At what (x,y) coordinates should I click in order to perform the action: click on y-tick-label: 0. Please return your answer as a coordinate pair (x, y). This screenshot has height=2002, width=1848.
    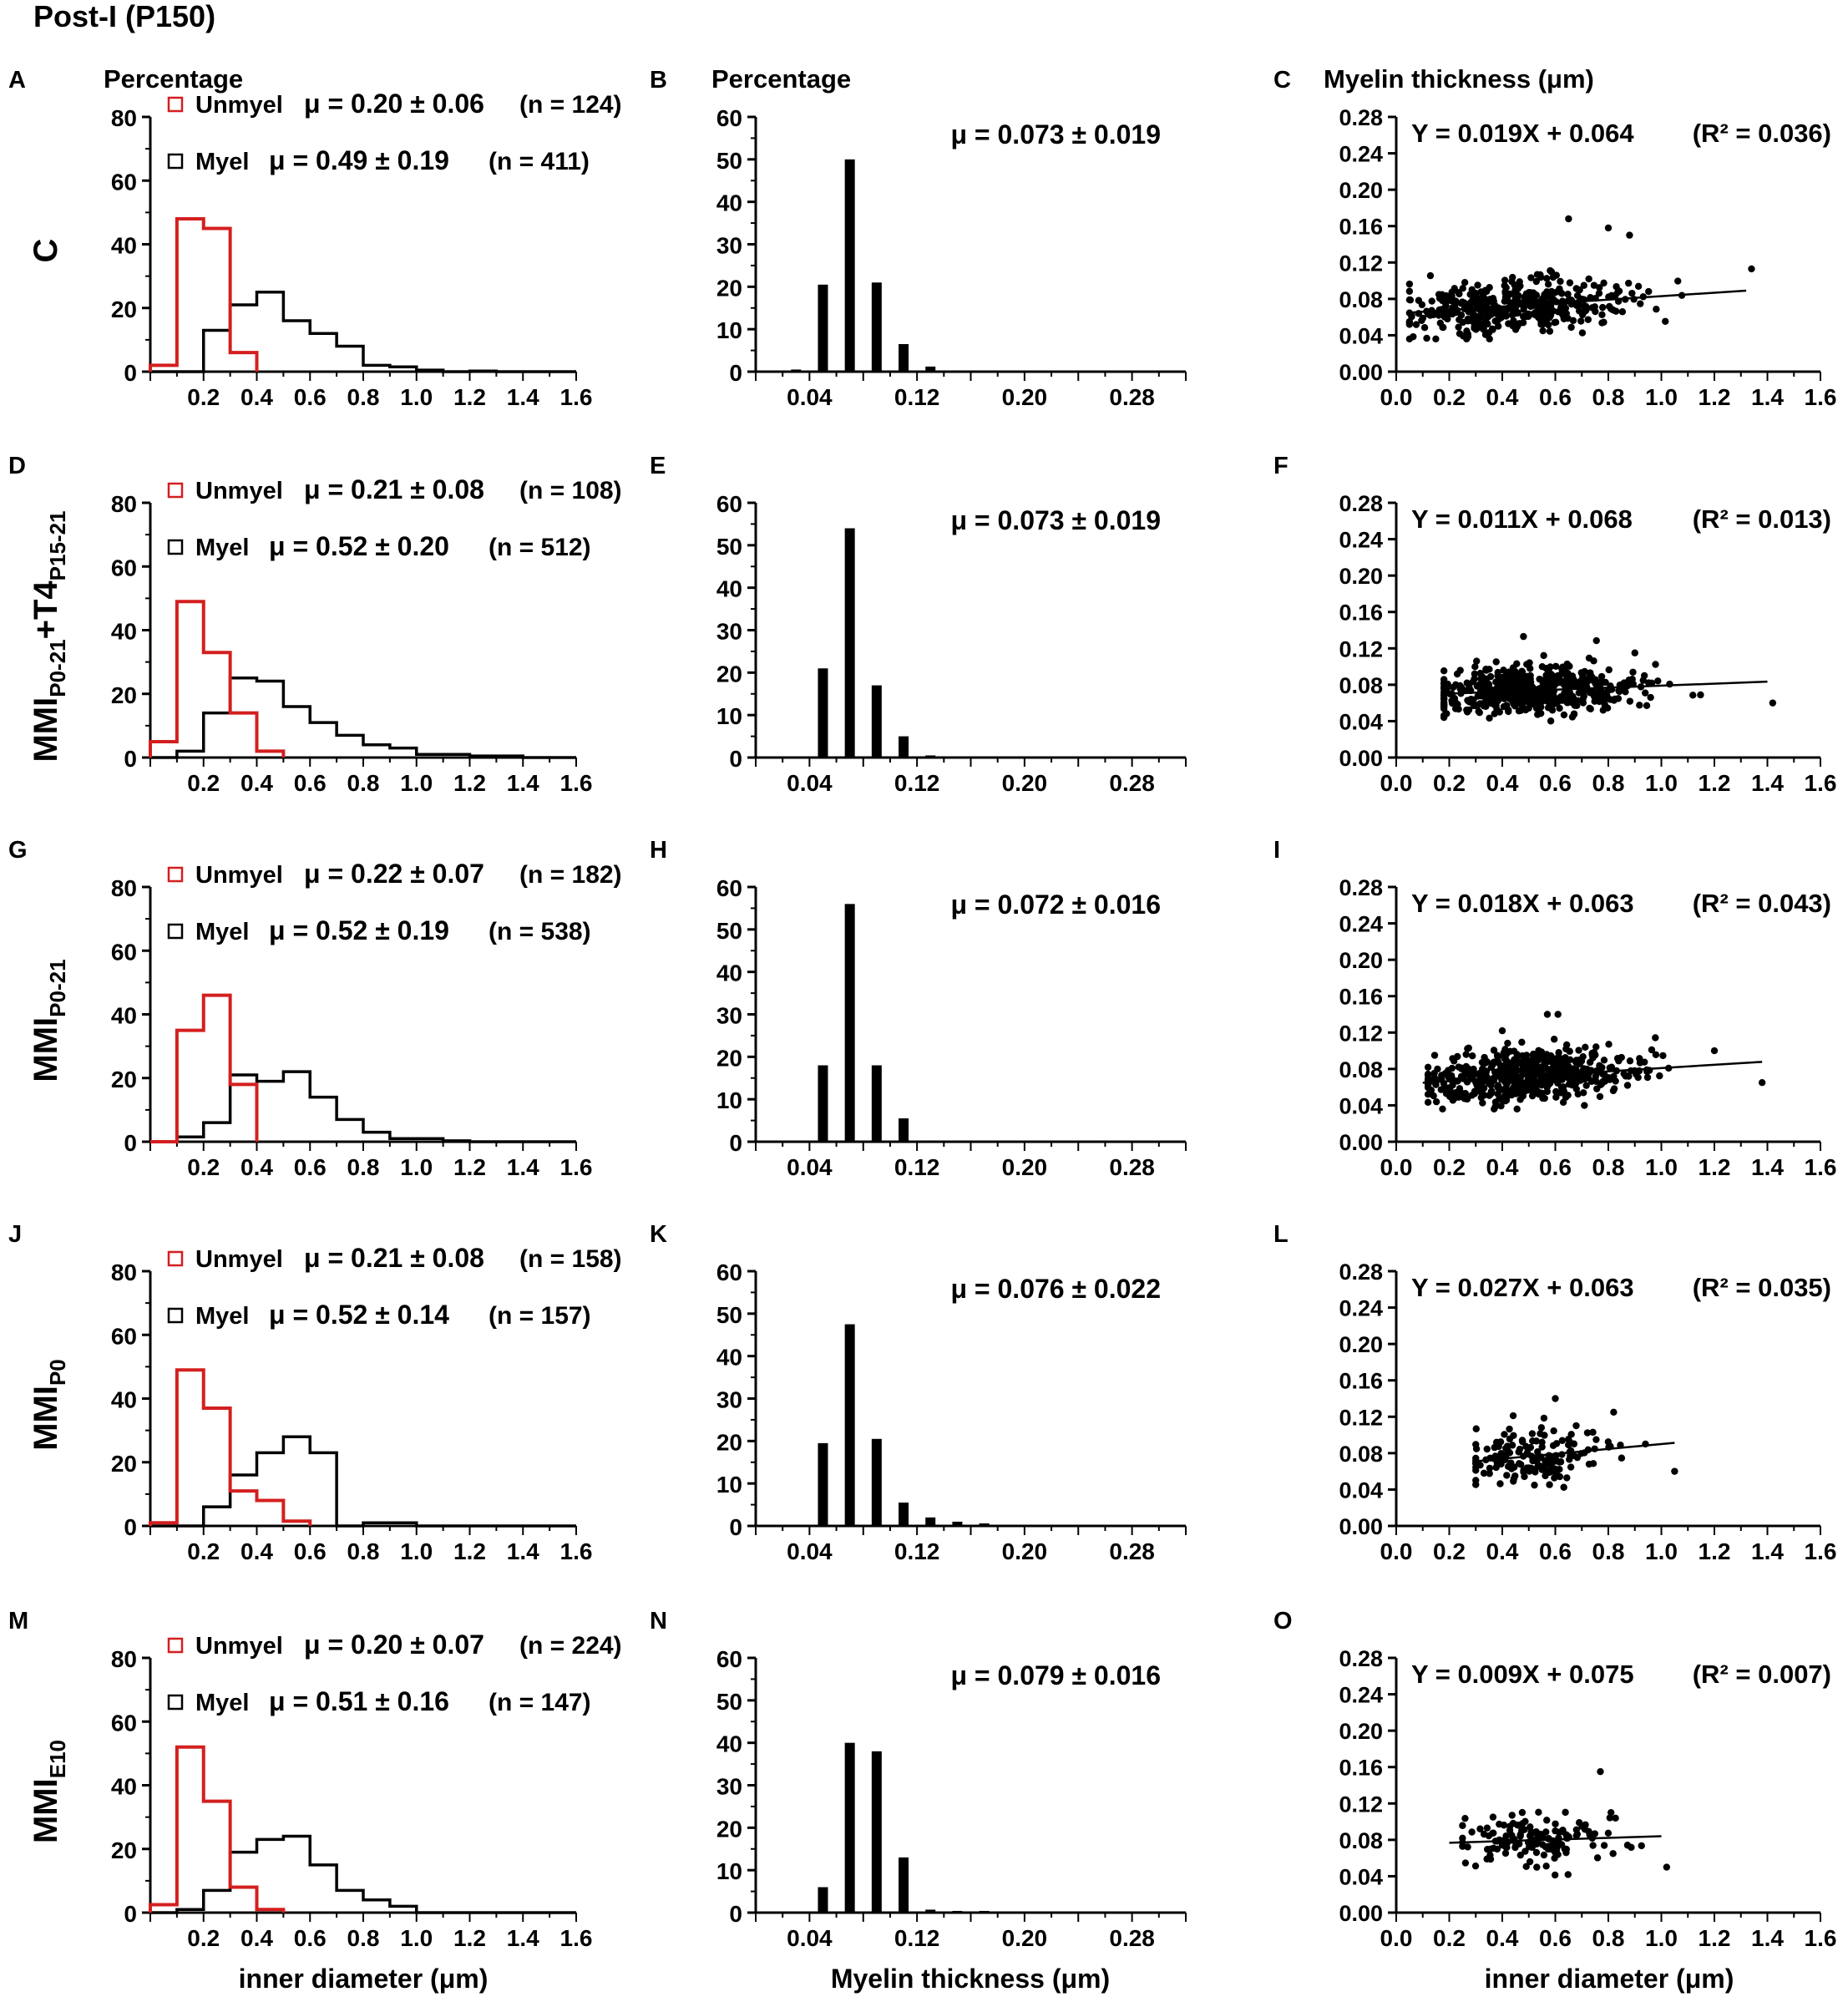
    Looking at the image, I should click on (130, 1914).